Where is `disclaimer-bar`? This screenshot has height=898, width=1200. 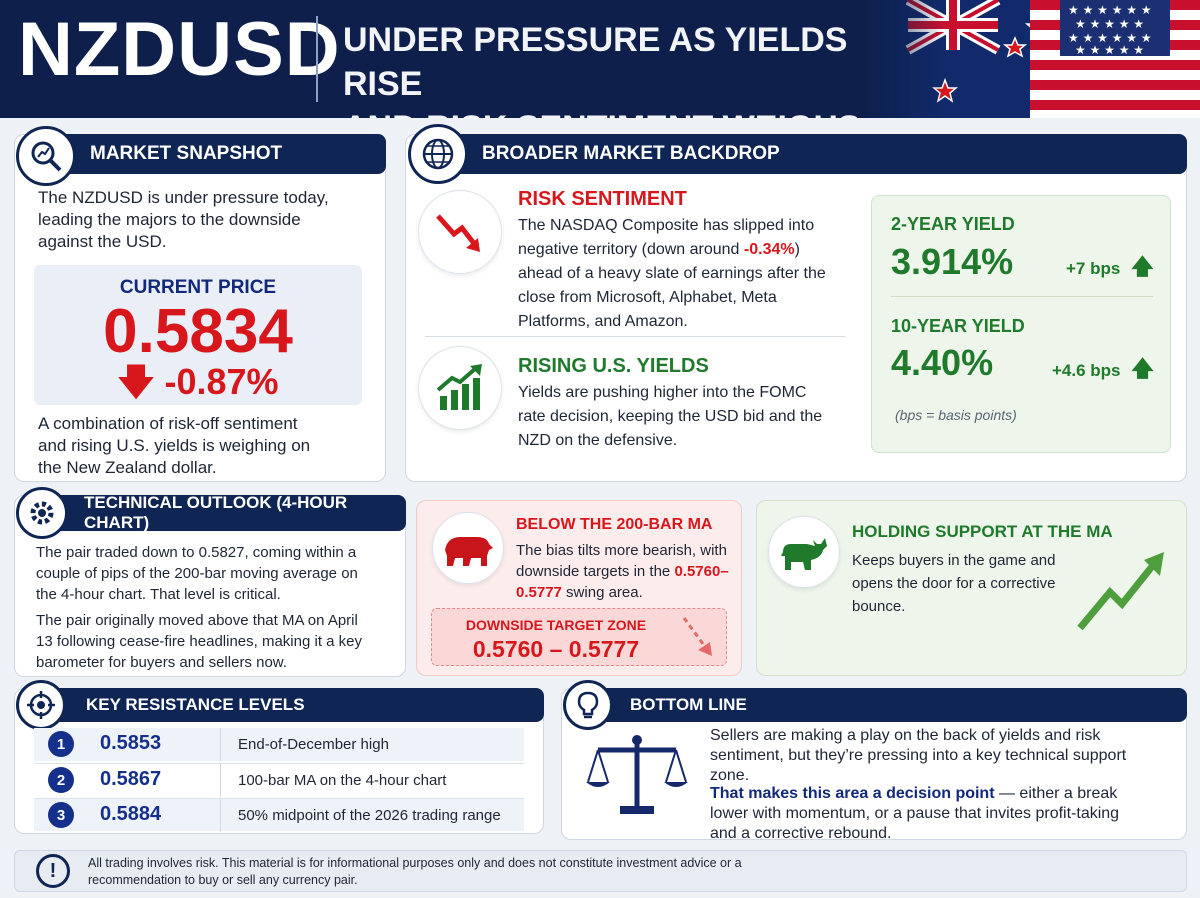 disclaimer-bar is located at coordinates (600, 871).